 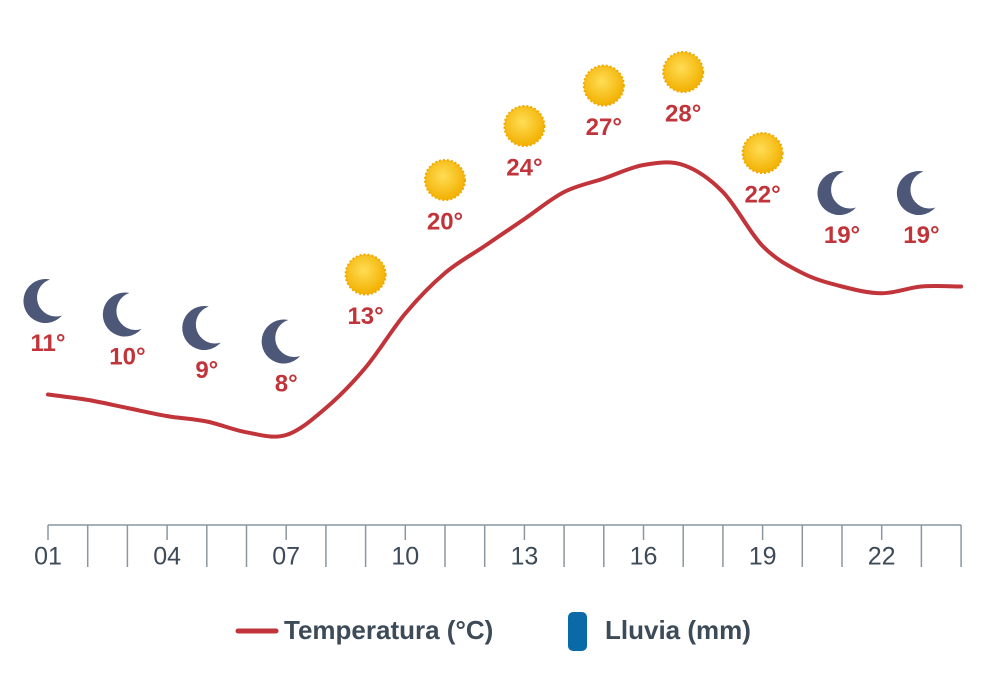 I want to click on x-tick-label: 10, so click(x=405, y=557).